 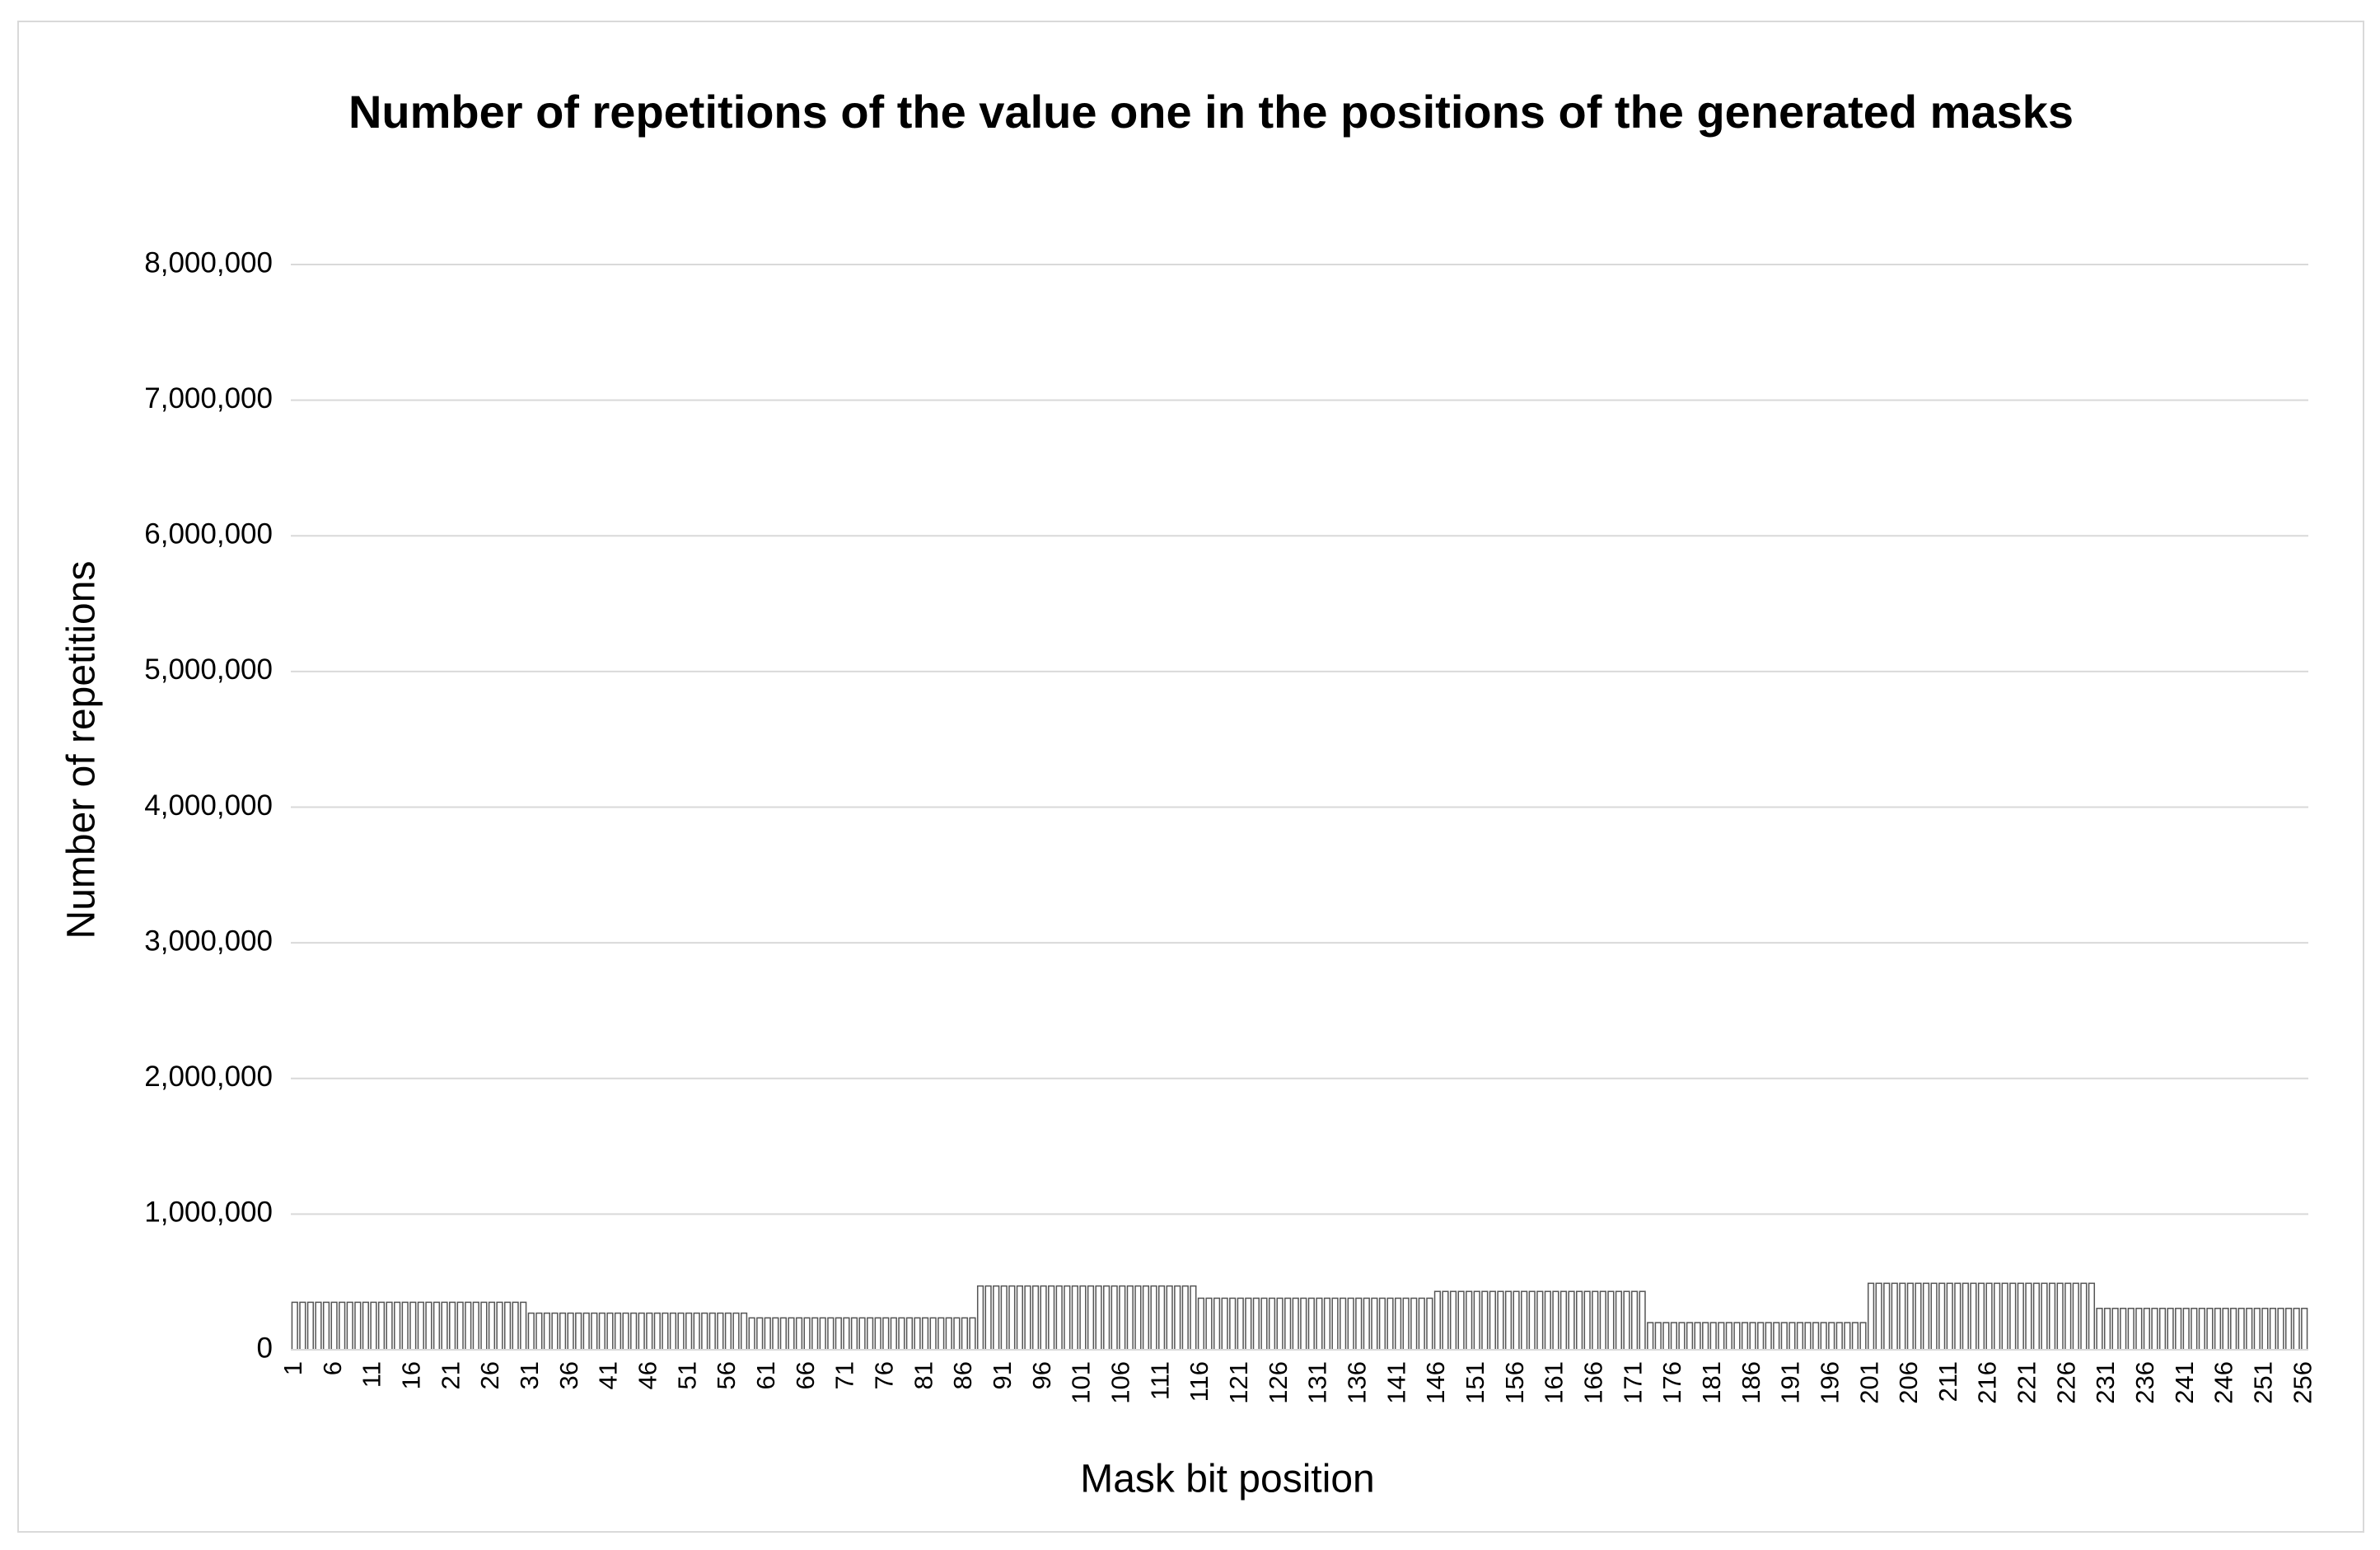 What do you see at coordinates (1868, 1382) in the screenshot?
I see `x-tick-label: 201` at bounding box center [1868, 1382].